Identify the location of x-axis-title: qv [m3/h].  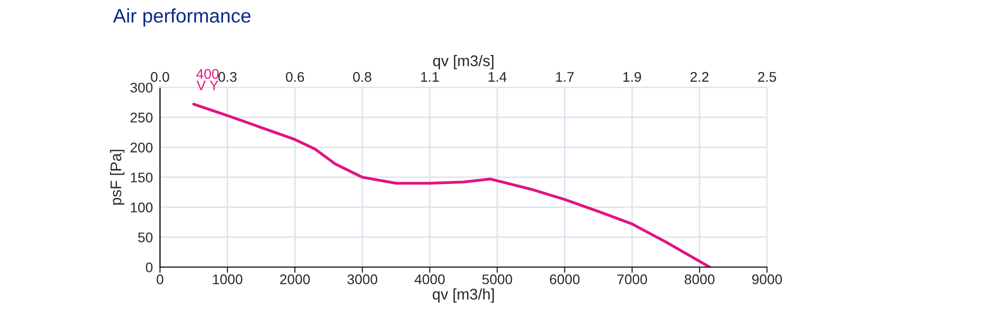
(463, 295).